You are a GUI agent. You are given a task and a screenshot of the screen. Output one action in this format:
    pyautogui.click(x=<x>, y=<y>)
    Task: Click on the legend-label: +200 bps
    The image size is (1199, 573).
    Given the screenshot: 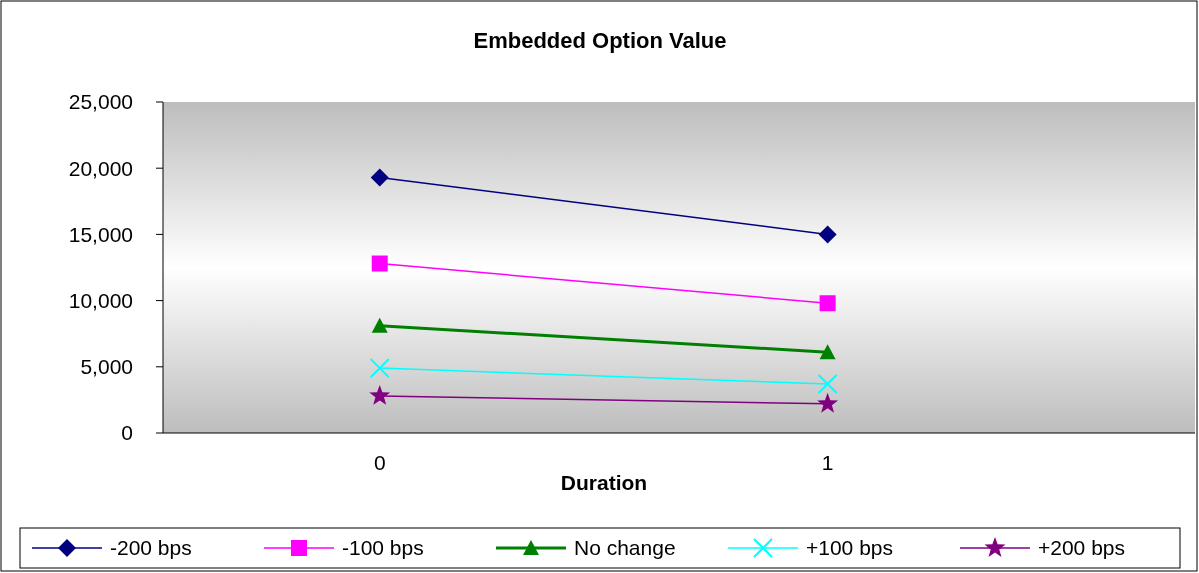 What is the action you would take?
    pyautogui.click(x=1081, y=548)
    